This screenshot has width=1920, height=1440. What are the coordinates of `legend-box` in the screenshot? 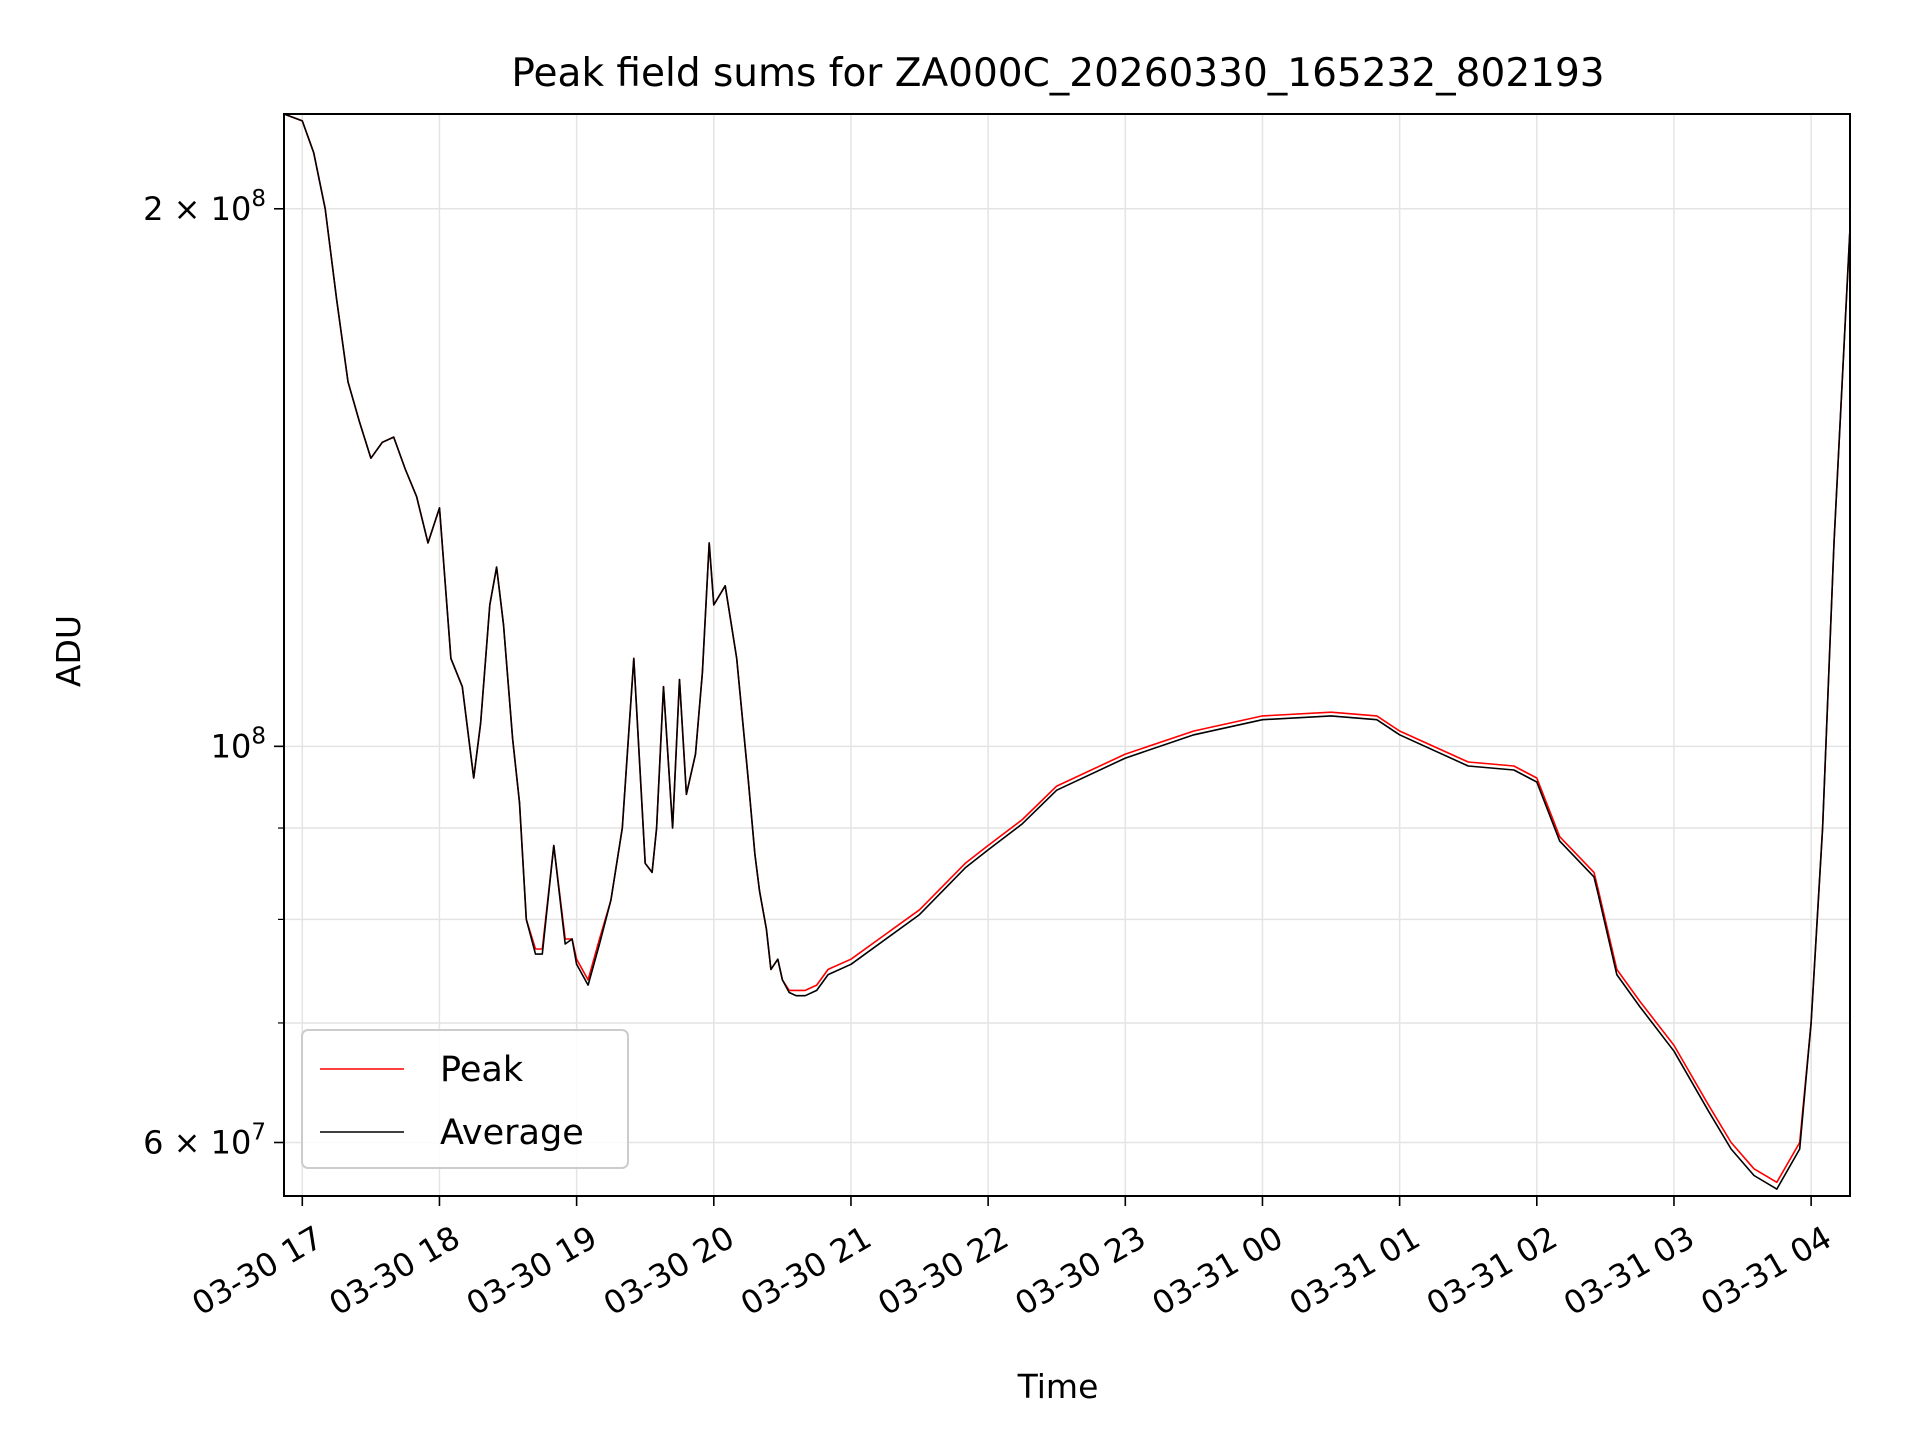 It's located at (465, 1099).